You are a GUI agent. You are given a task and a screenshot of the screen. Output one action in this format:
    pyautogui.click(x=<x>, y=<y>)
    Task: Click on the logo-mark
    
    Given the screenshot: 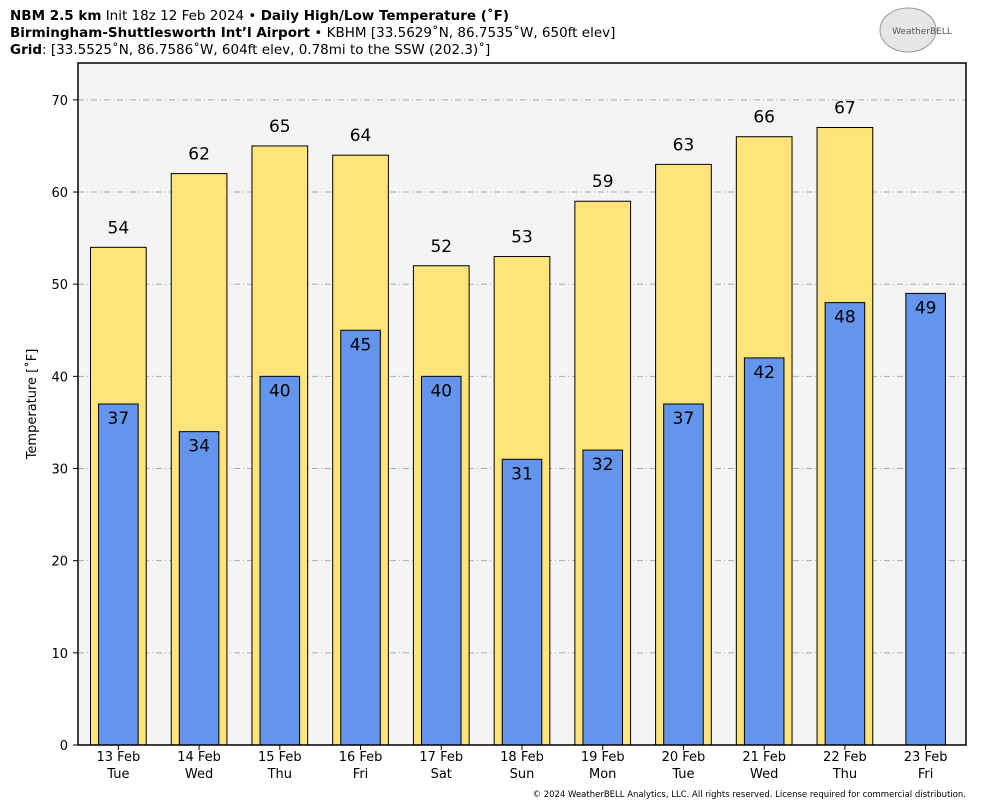 What is the action you would take?
    pyautogui.click(x=908, y=30)
    